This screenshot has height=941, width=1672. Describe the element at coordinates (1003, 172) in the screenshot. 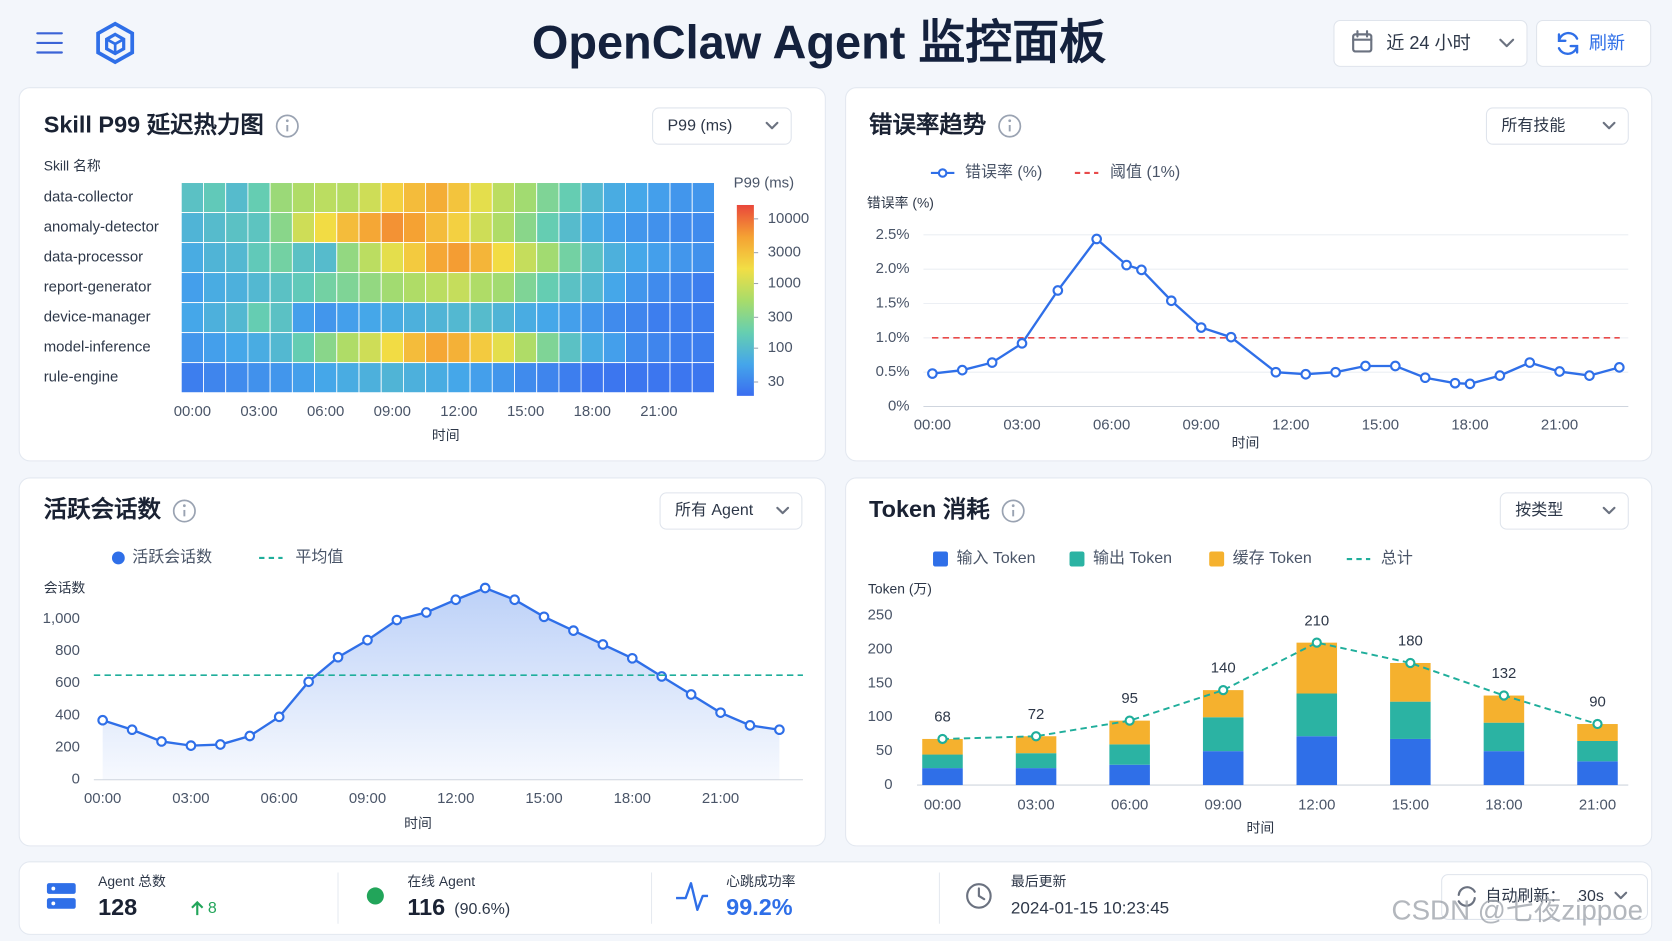

I see `legend-label: 错误率 (%)` at that location.